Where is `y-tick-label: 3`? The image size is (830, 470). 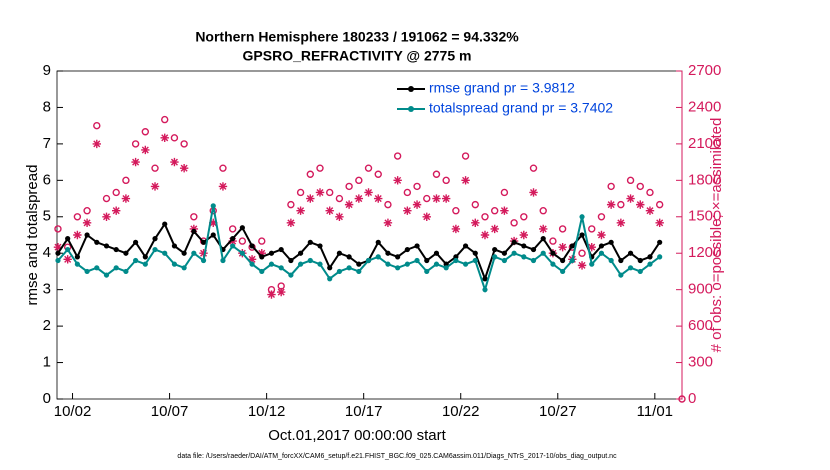
y-tick-label: 3 is located at coordinates (47, 289).